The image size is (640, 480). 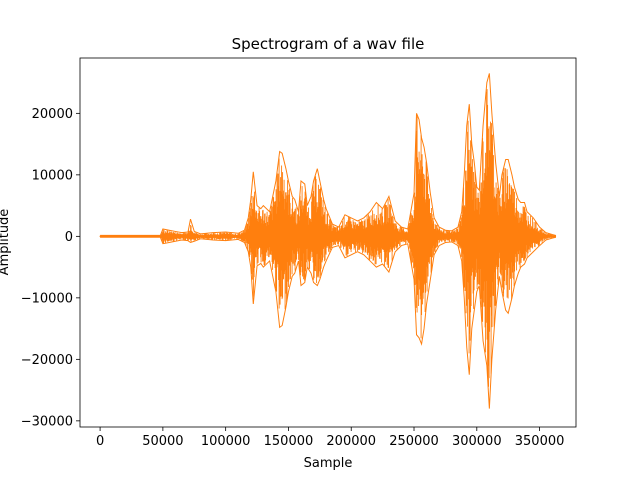 What do you see at coordinates (351, 441) in the screenshot?
I see `x-tick-label: 200000` at bounding box center [351, 441].